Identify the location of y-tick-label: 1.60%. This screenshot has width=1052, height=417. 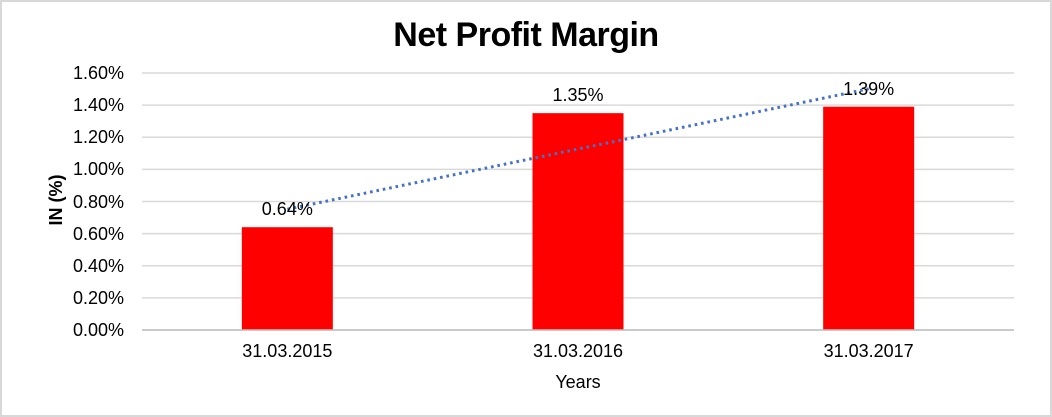
(98, 73).